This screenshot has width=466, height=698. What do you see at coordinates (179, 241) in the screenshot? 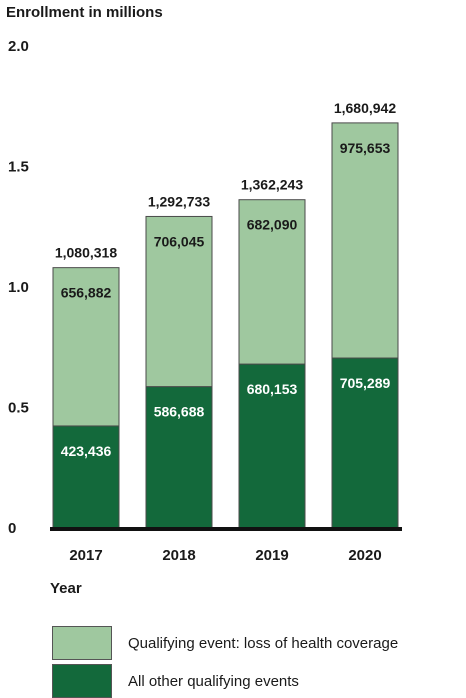
I see `data-label-loss-of-coverage: 706,045` at bounding box center [179, 241].